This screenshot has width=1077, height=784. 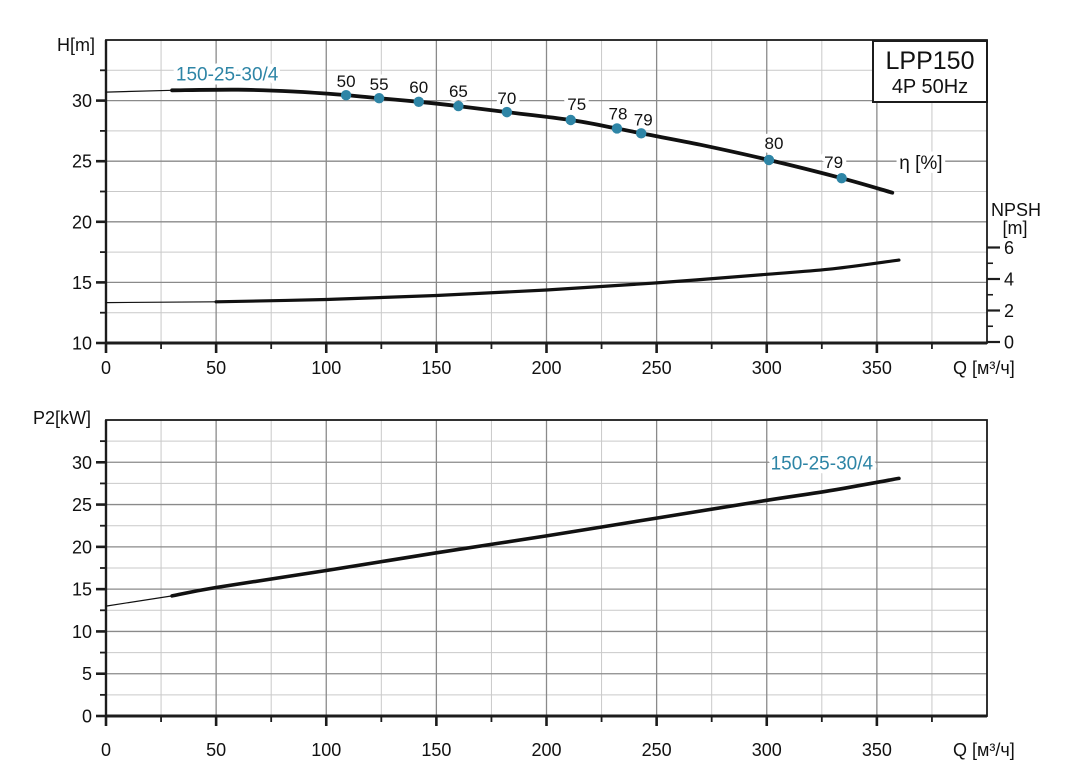 I want to click on y-axis-title: H[m], so click(x=76, y=45).